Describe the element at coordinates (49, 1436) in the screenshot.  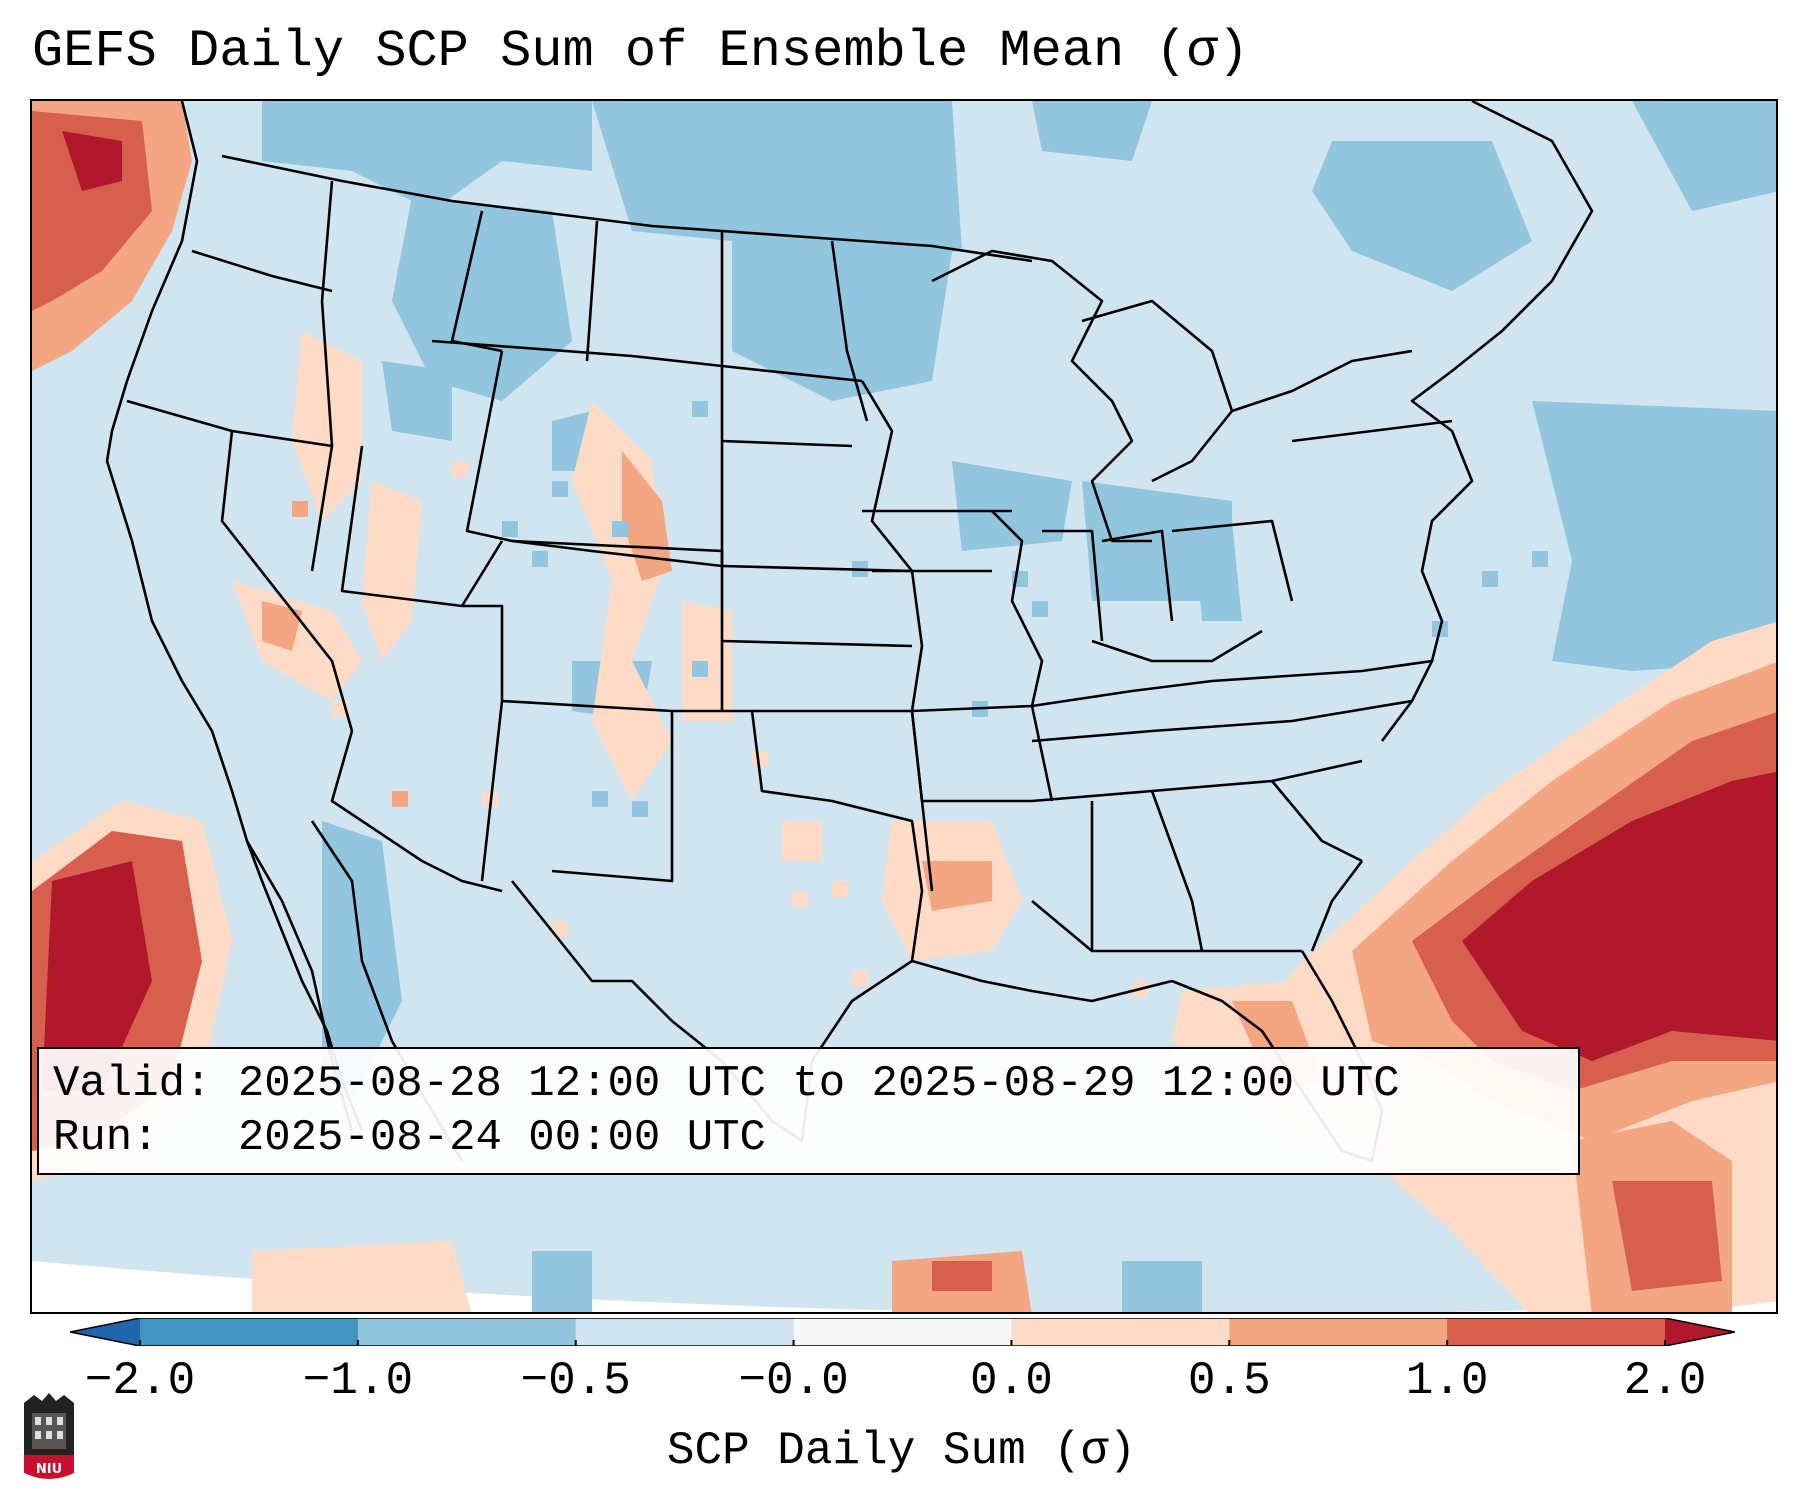
I see `niu-logo-icon: NIU` at that location.